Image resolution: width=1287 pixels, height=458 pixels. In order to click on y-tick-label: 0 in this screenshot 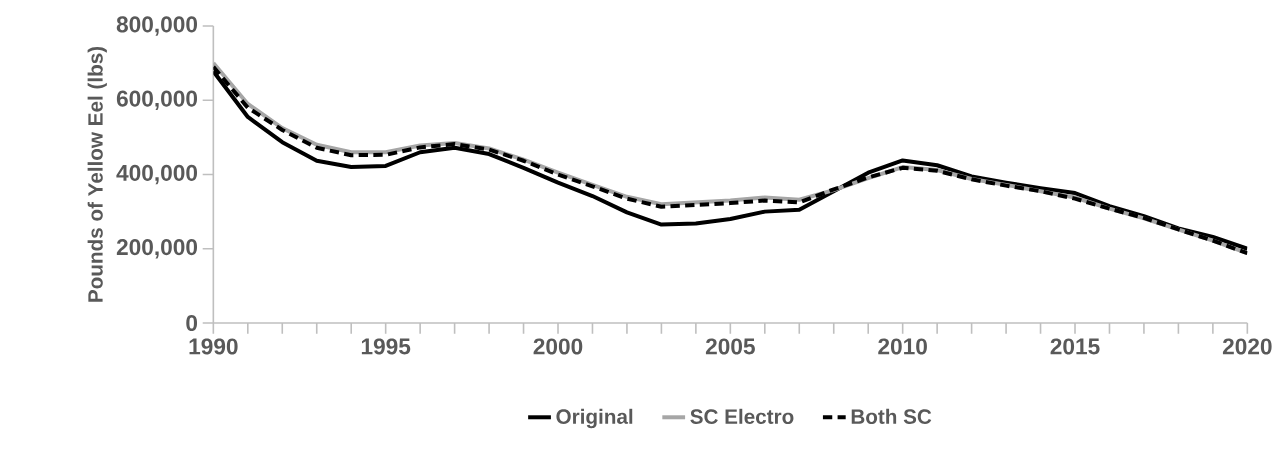, I will do `click(192, 323)`.